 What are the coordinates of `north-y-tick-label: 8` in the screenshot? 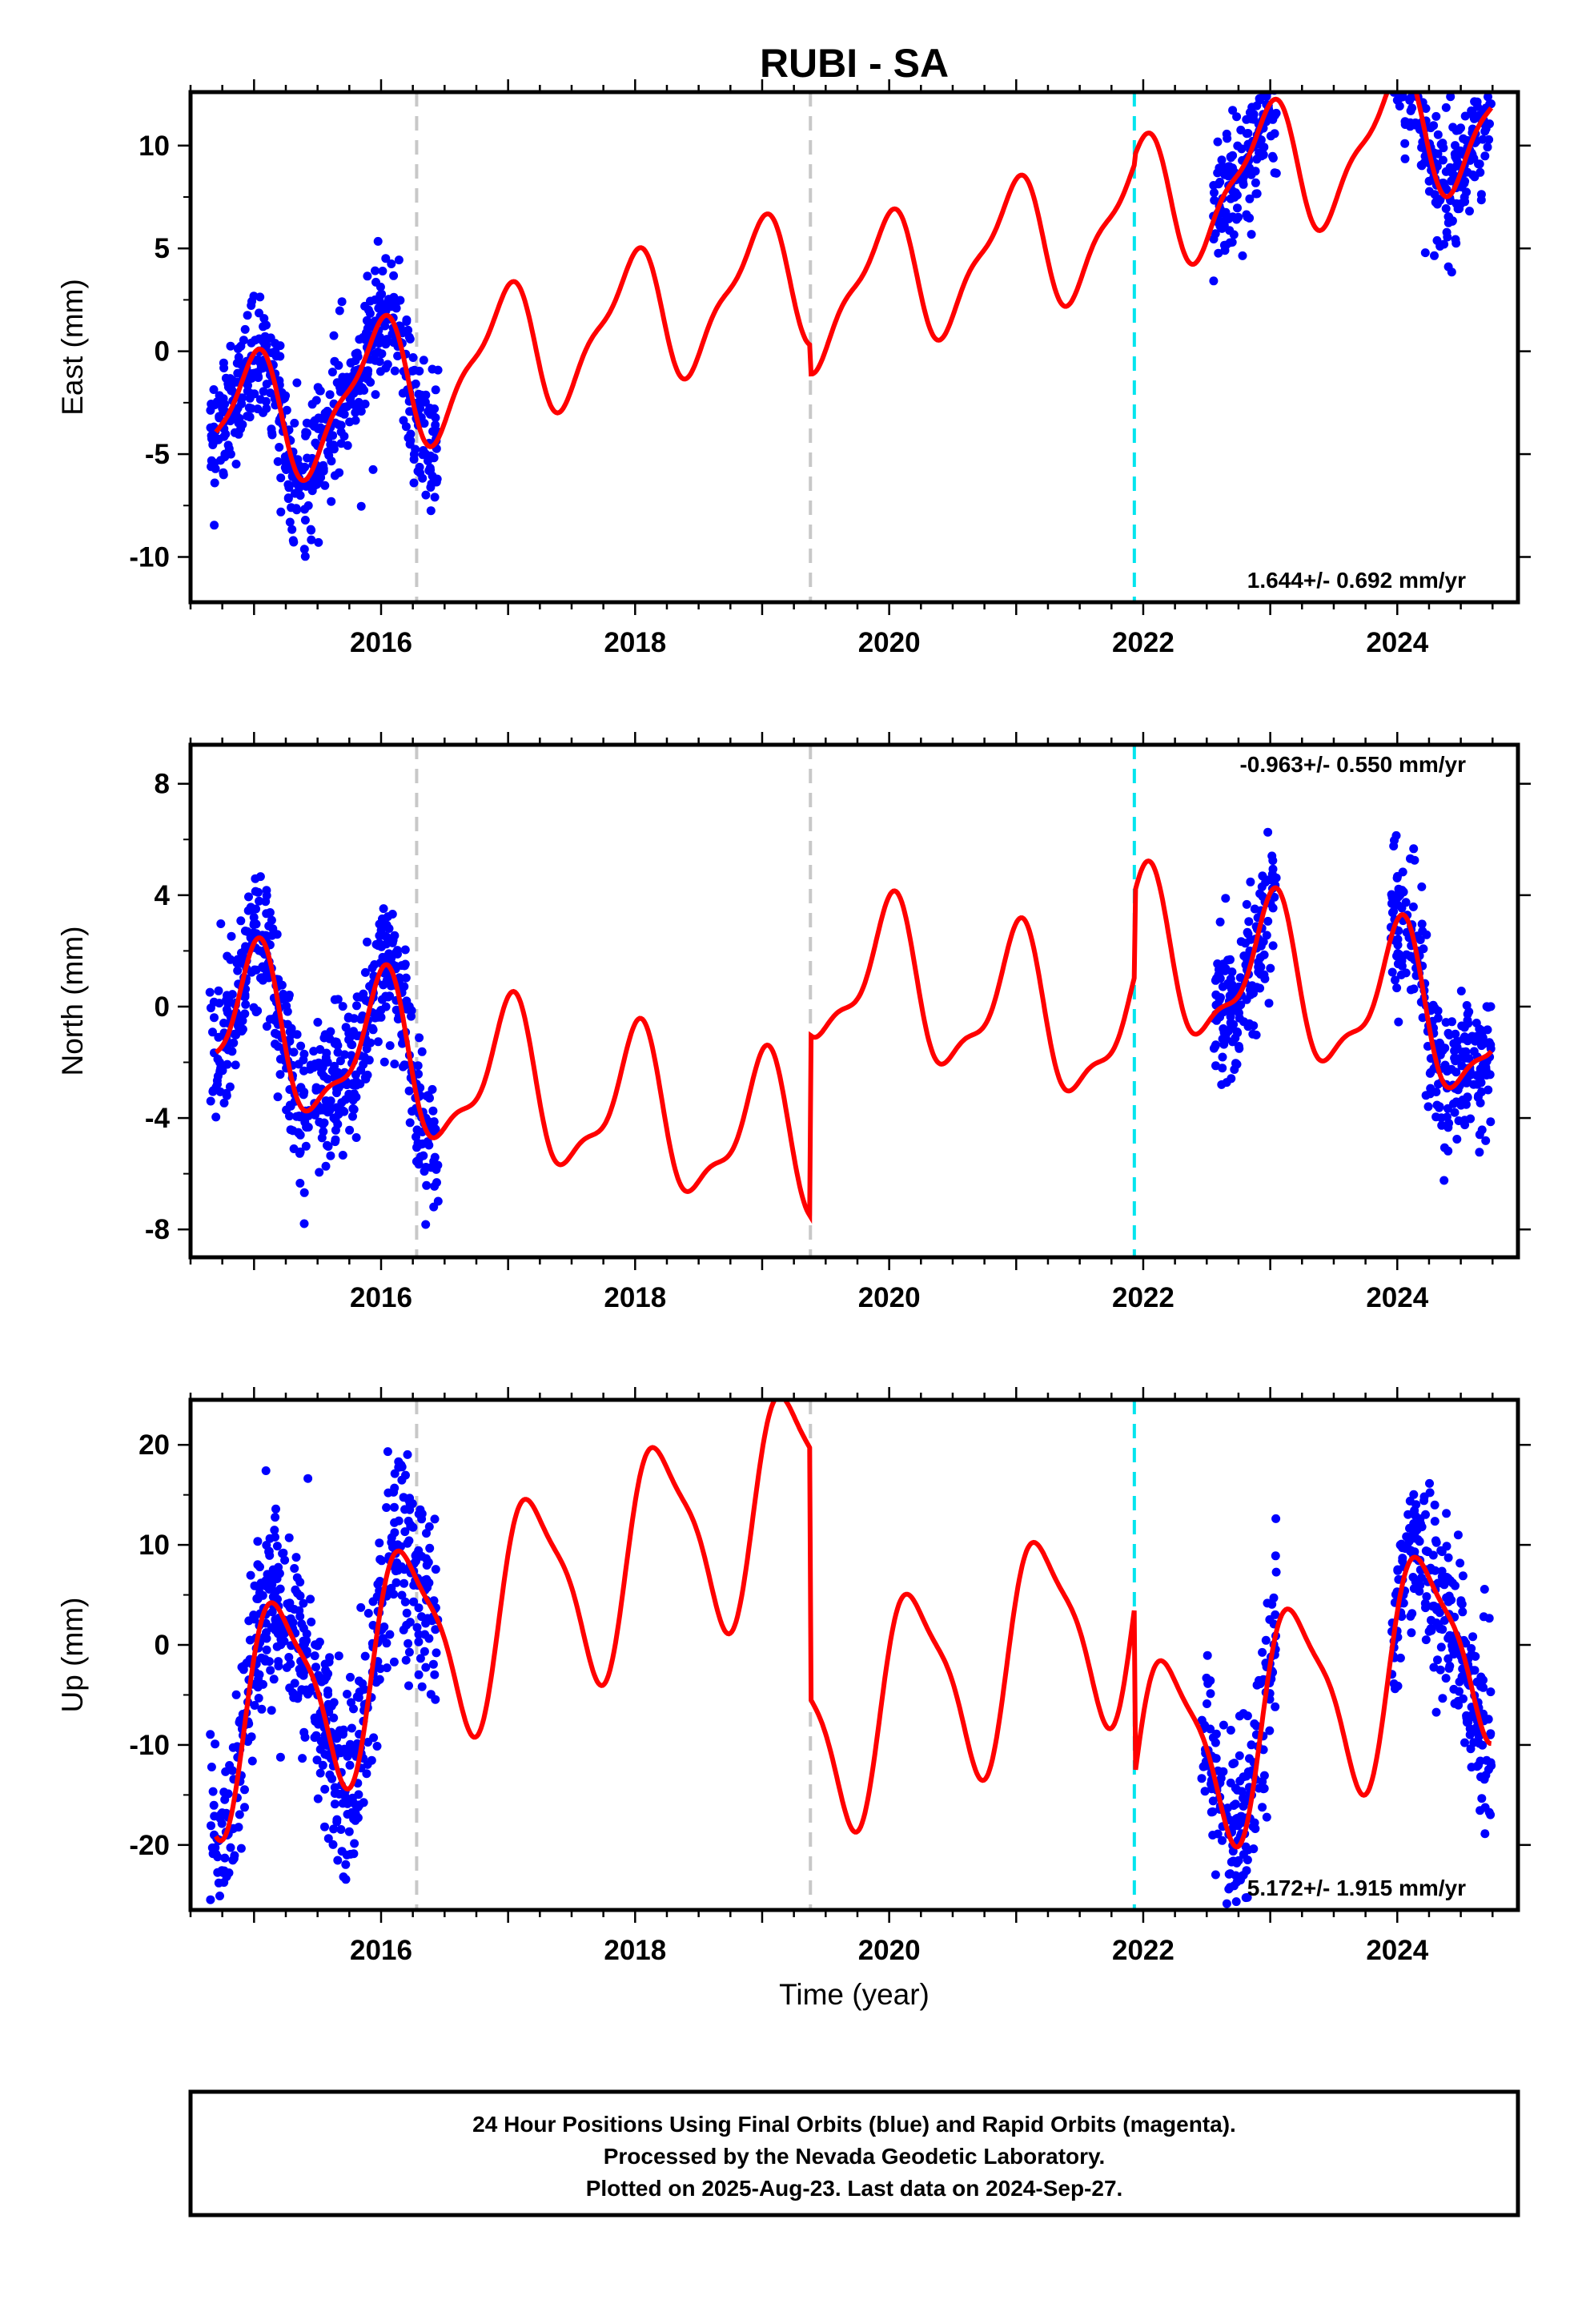 It's located at (162, 784).